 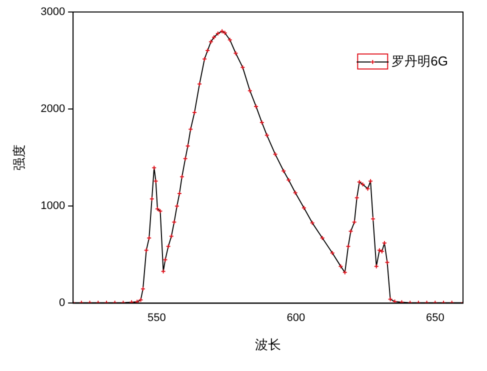 I want to click on x-tick-label: 650, so click(x=435, y=318).